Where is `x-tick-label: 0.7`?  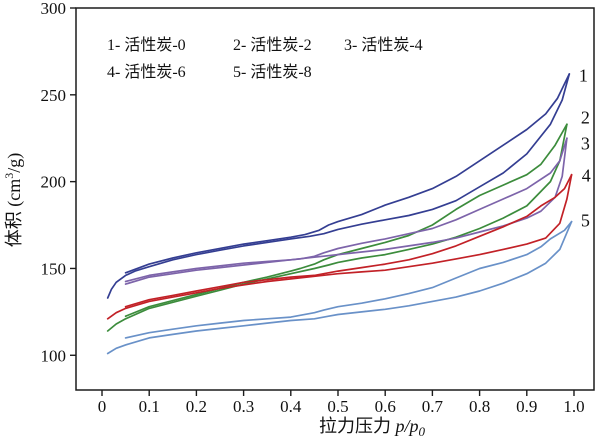
x-tick-label: 0.7 is located at coordinates (433, 406).